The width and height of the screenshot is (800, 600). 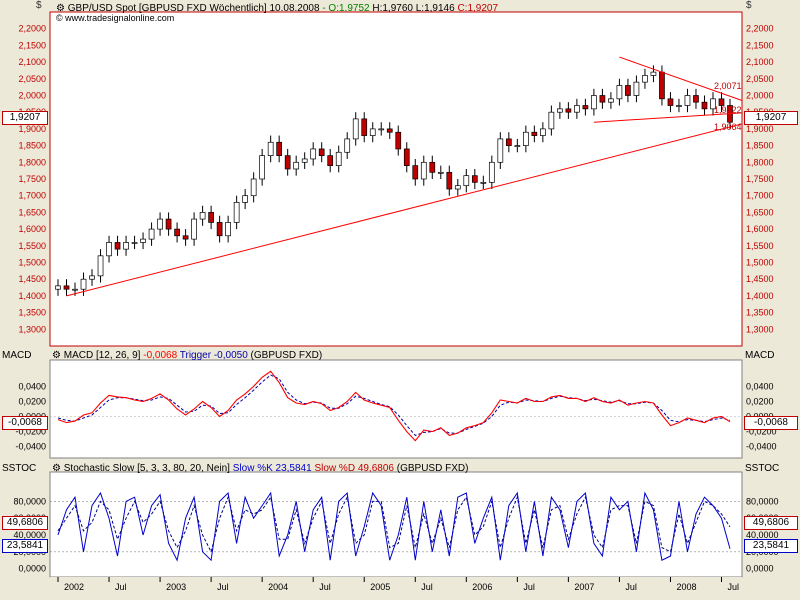 What do you see at coordinates (32, 212) in the screenshot?
I see `price-ytick-left: 1,6500` at bounding box center [32, 212].